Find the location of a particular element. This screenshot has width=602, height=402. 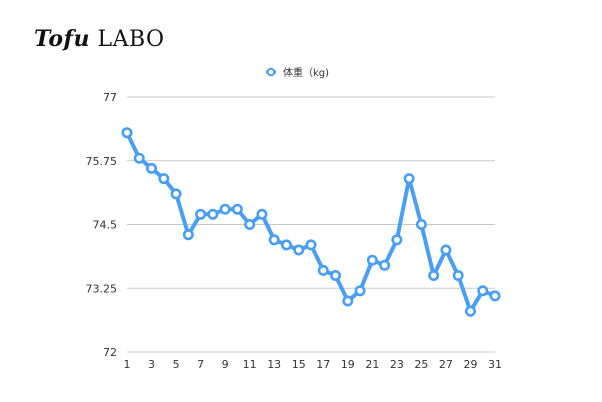

x-tick-label: 17 is located at coordinates (323, 364).